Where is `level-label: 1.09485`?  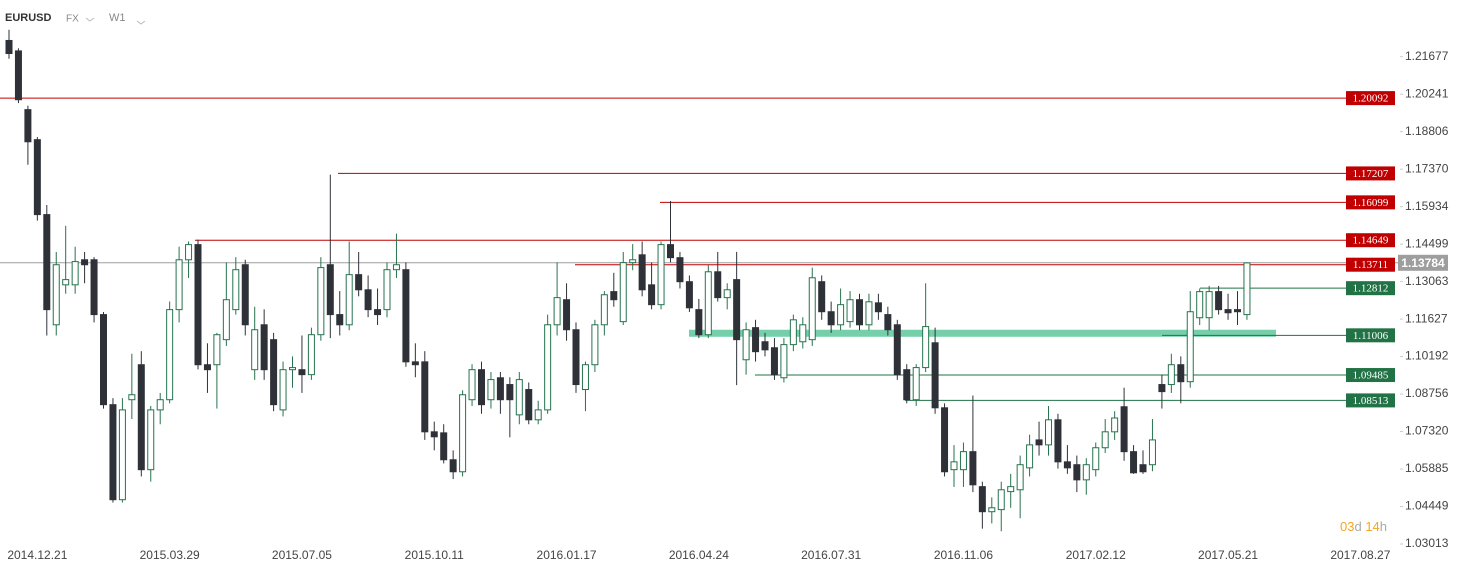
level-label: 1.09485 is located at coordinates (1371, 376).